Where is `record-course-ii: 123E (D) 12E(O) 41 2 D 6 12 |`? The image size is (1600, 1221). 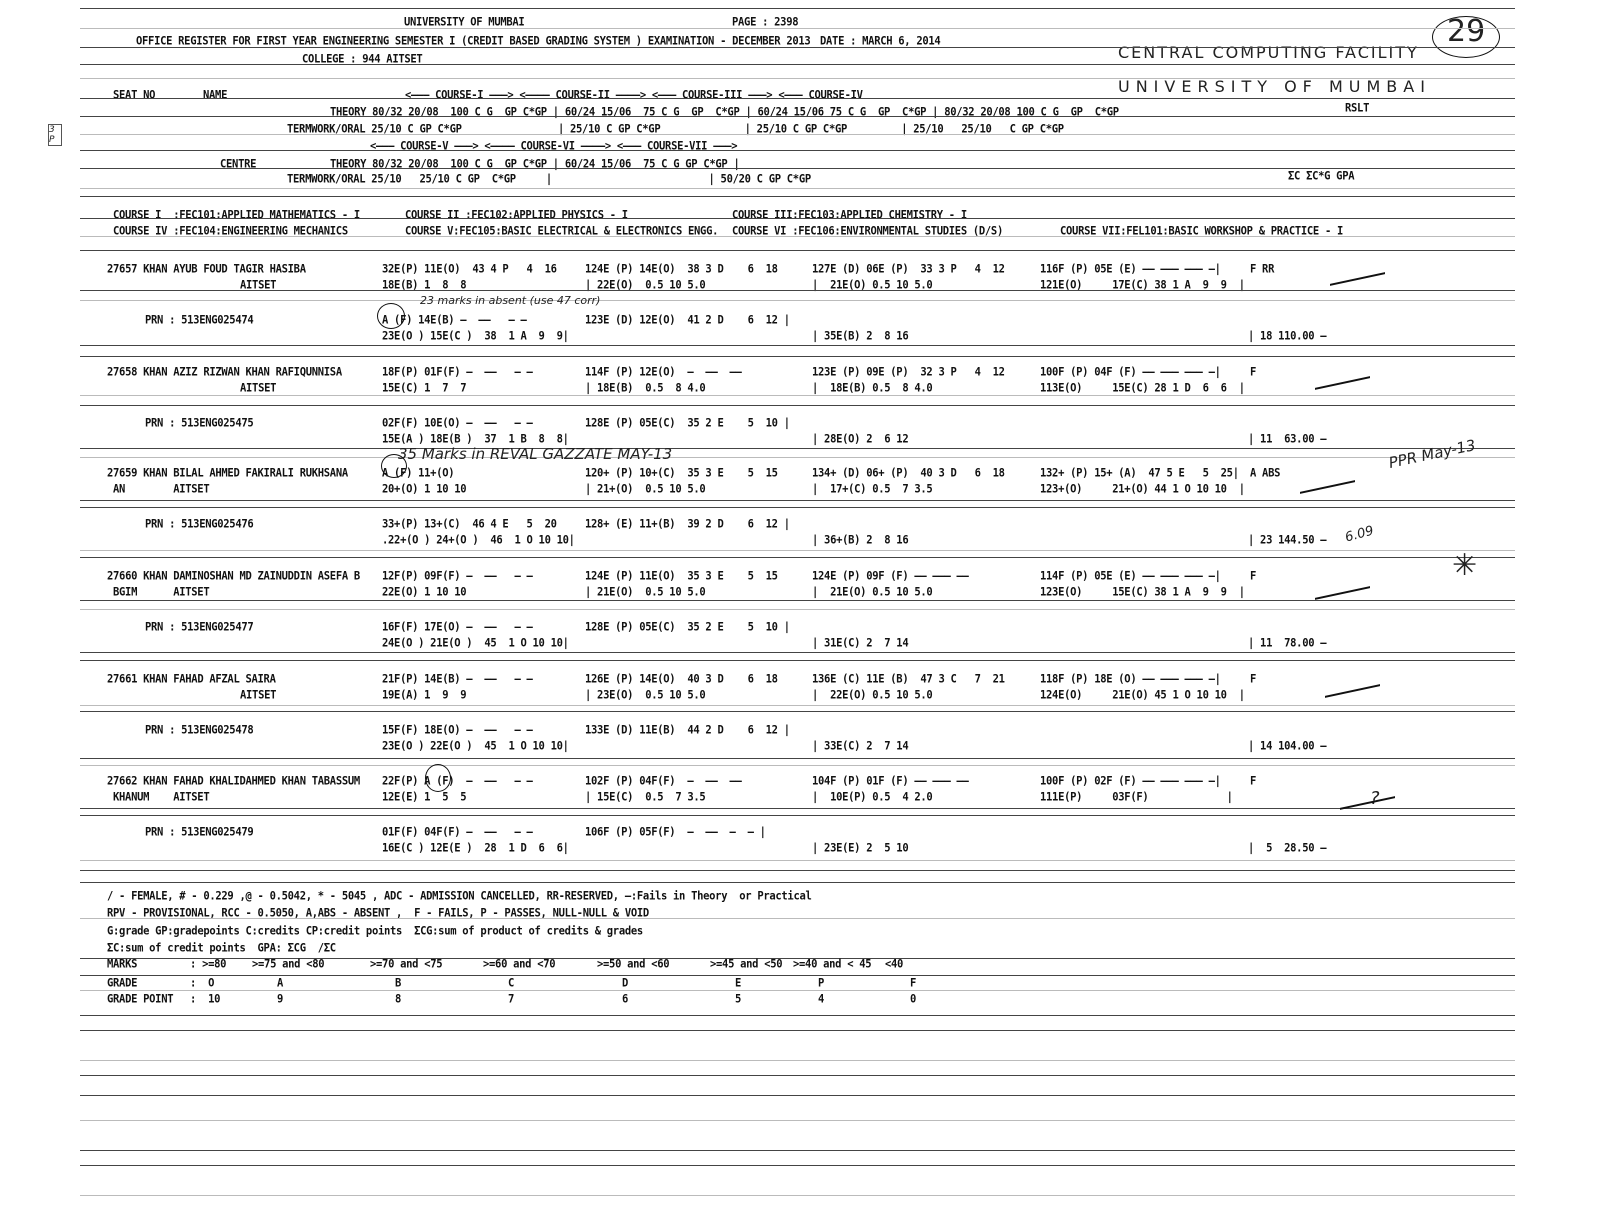 record-course-ii: 123E (D) 12E(O) 41 2 D 6 12 | is located at coordinates (687, 320).